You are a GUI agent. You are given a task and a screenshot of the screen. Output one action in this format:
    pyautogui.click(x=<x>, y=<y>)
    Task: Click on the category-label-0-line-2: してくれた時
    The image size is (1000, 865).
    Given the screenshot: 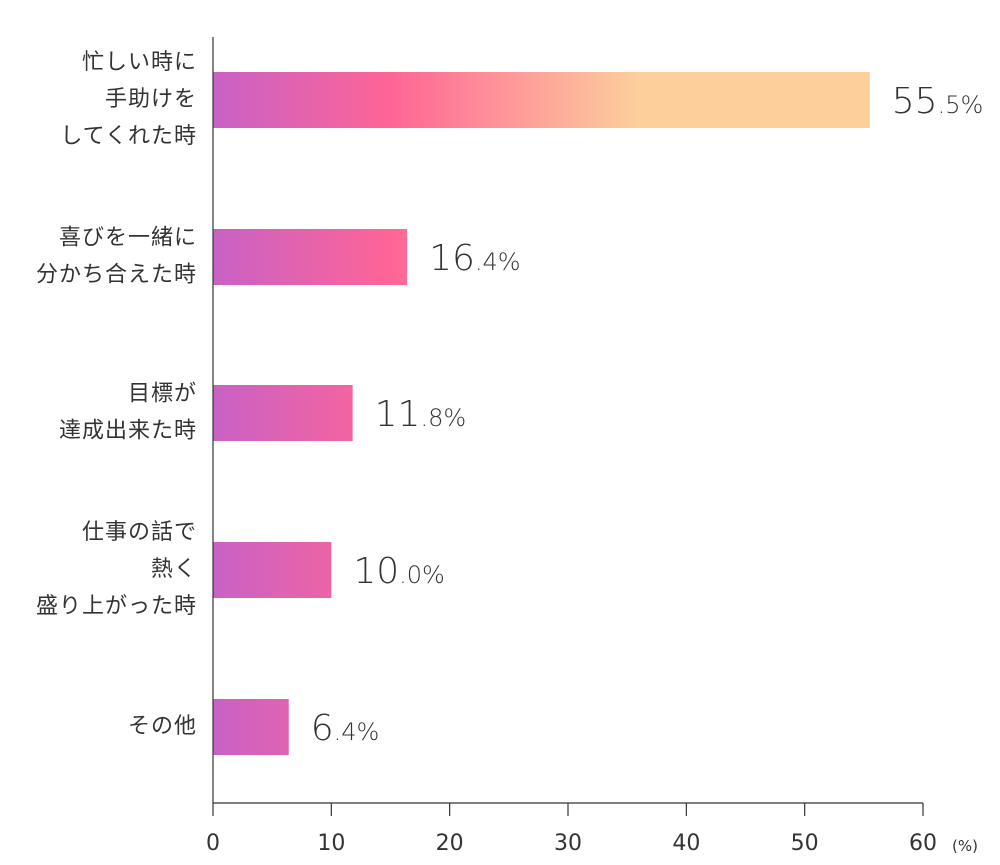 What is the action you would take?
    pyautogui.click(x=128, y=136)
    